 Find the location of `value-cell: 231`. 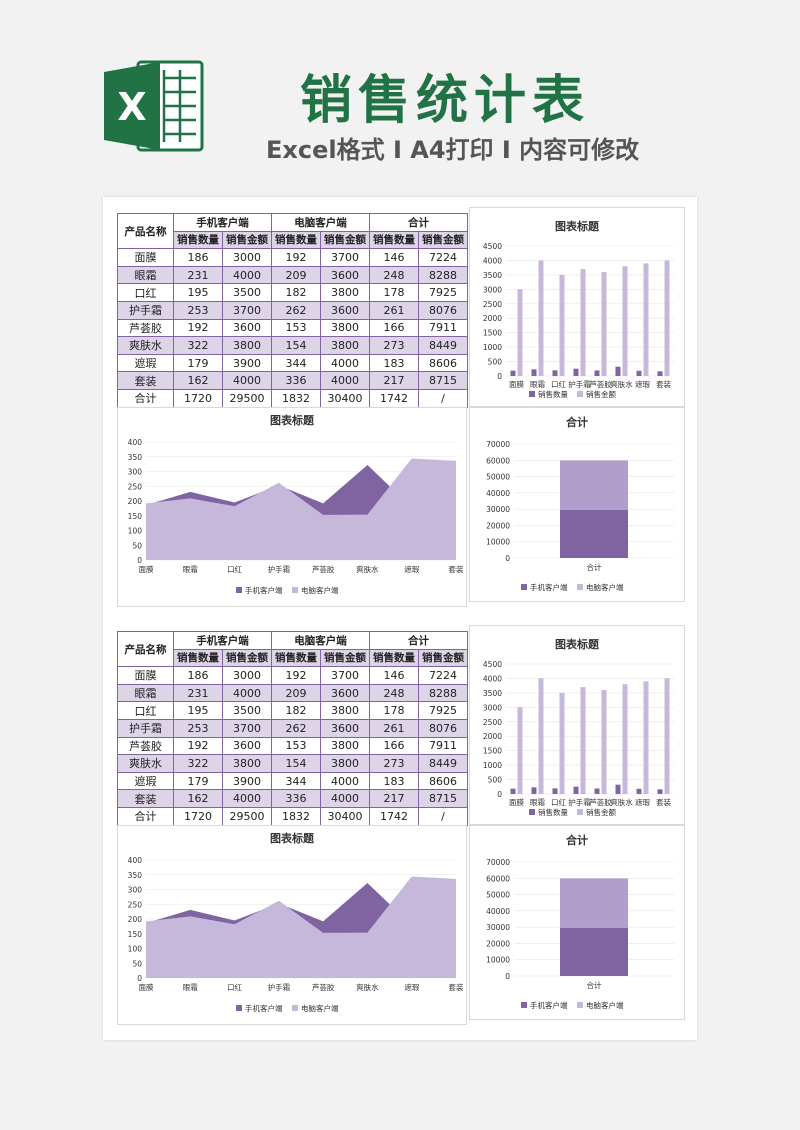

value-cell: 231 is located at coordinates (198, 275).